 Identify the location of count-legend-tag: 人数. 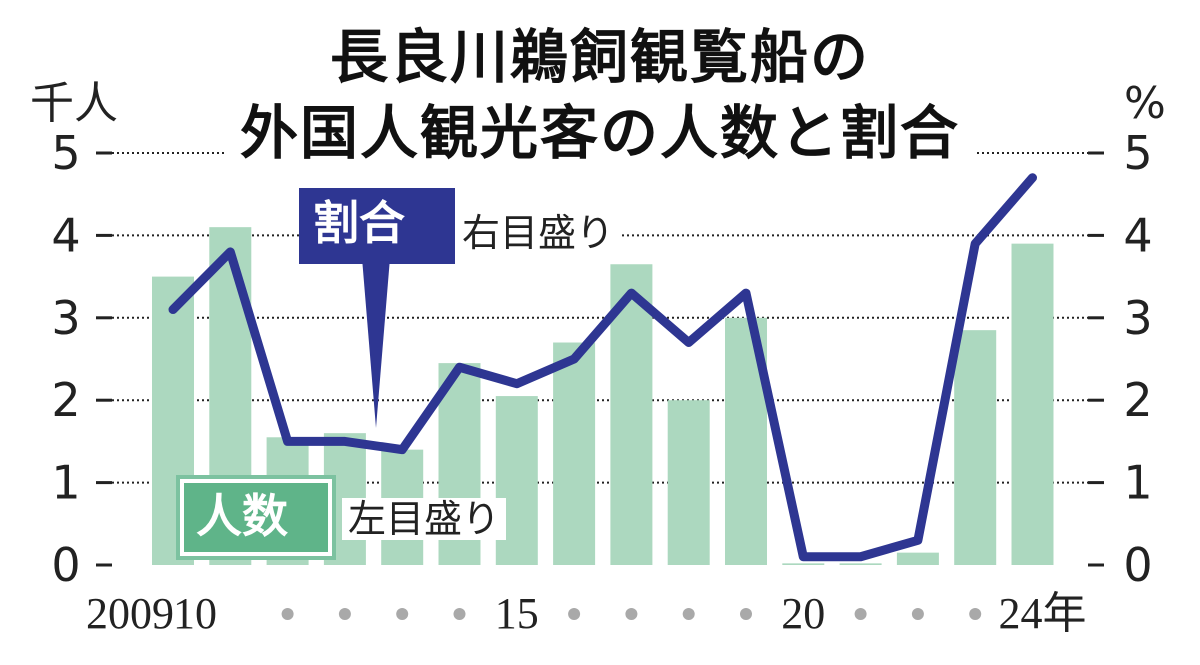
(256, 517).